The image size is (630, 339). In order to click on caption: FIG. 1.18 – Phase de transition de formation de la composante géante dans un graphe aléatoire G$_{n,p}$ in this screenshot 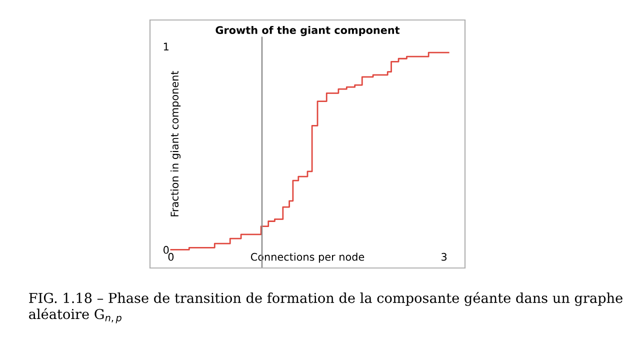, I will do `click(325, 308)`.